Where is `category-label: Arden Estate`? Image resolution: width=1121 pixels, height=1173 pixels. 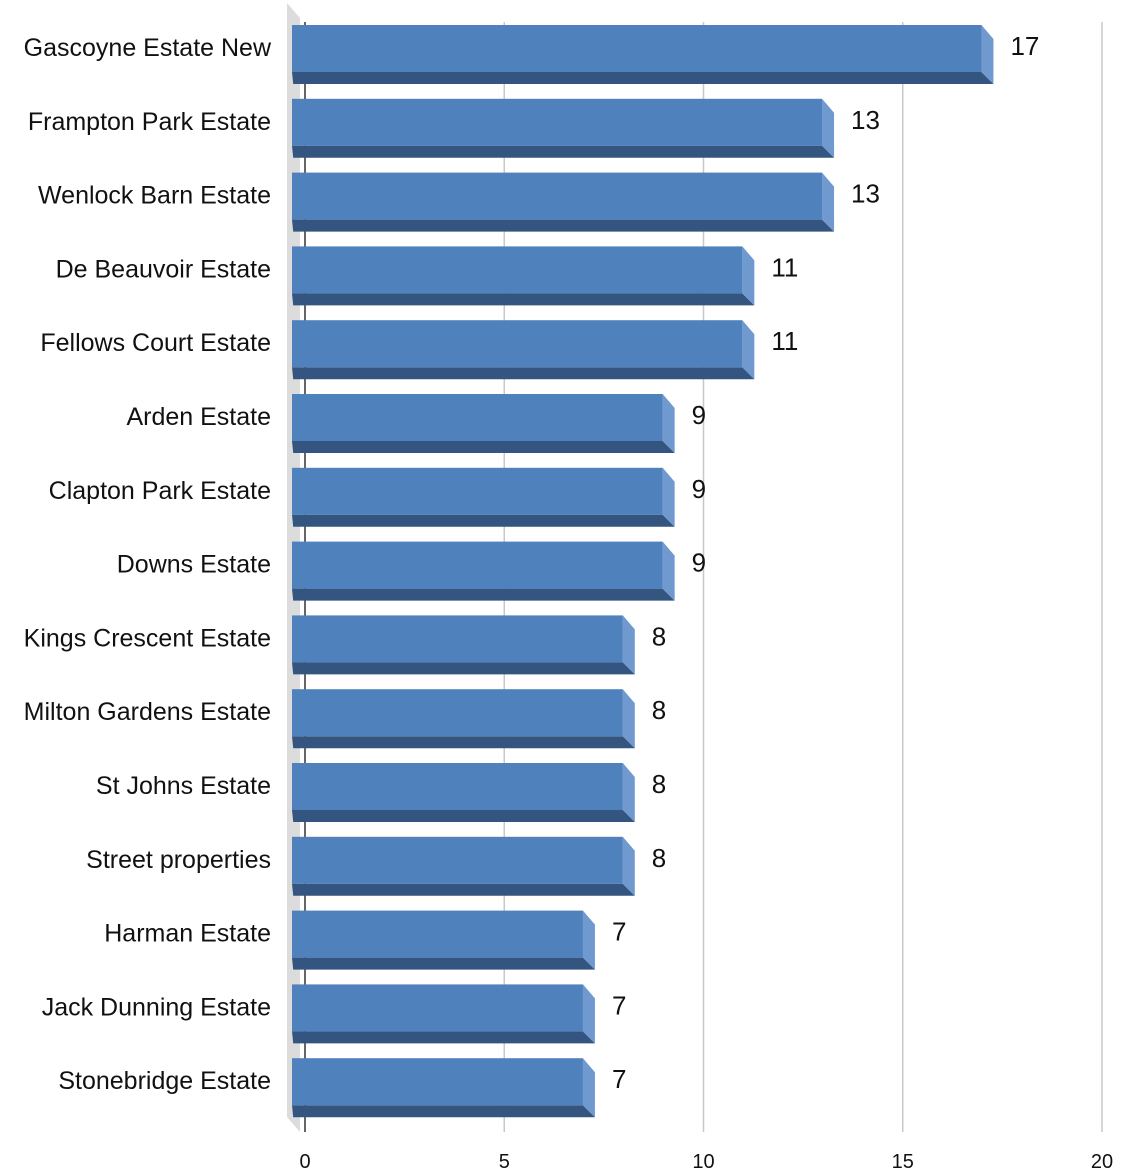 category-label: Arden Estate is located at coordinates (198, 417).